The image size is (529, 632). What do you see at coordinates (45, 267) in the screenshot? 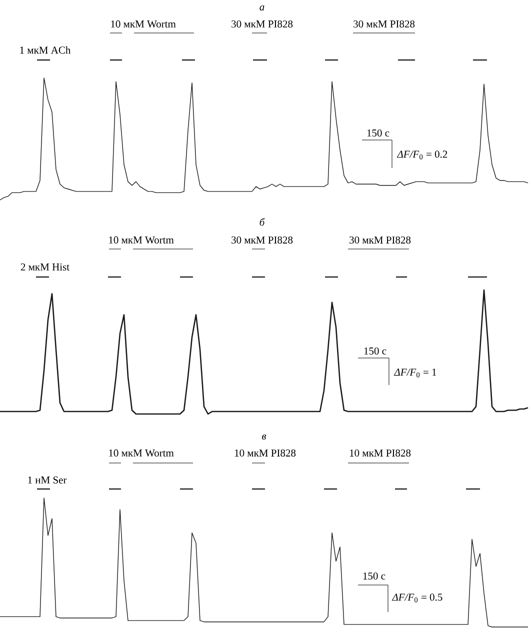
I see `text: 2 мкМ Hist` at bounding box center [45, 267].